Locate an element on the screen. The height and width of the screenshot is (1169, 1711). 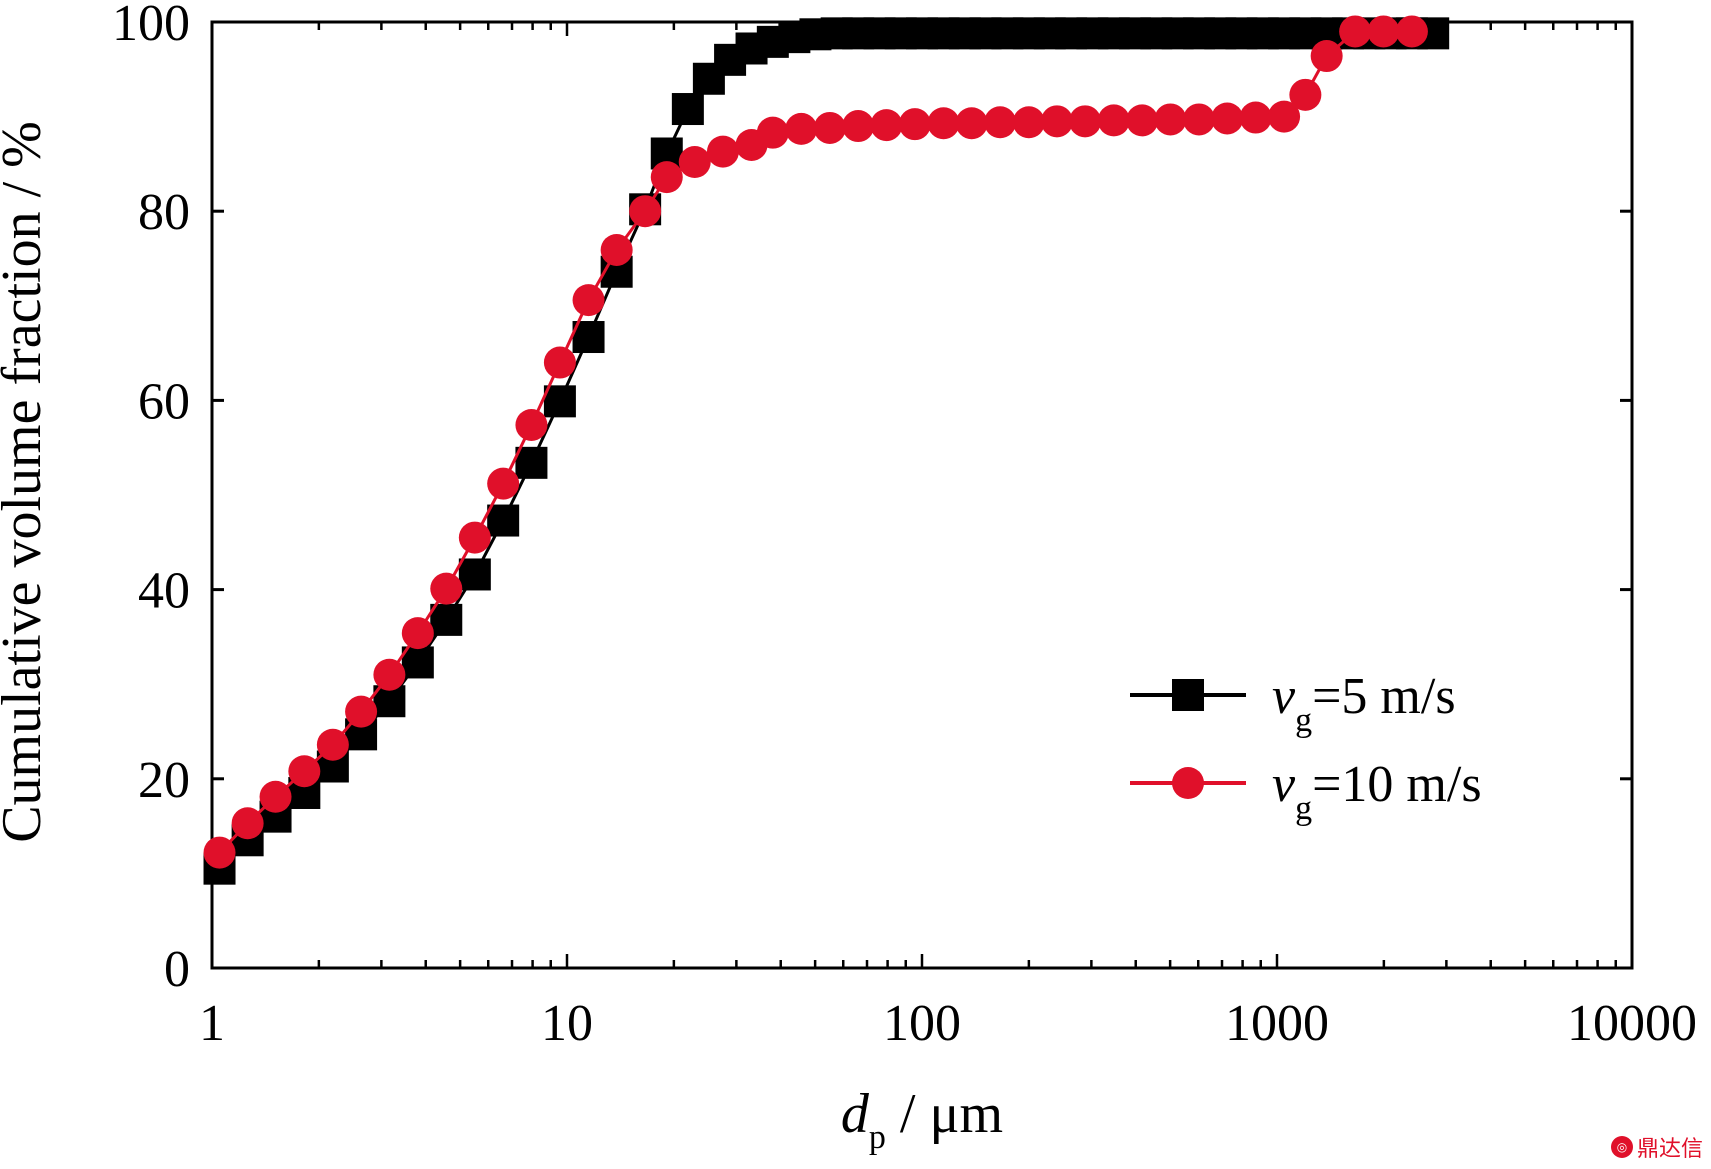
y-tick-label: 80 is located at coordinates (164, 212).